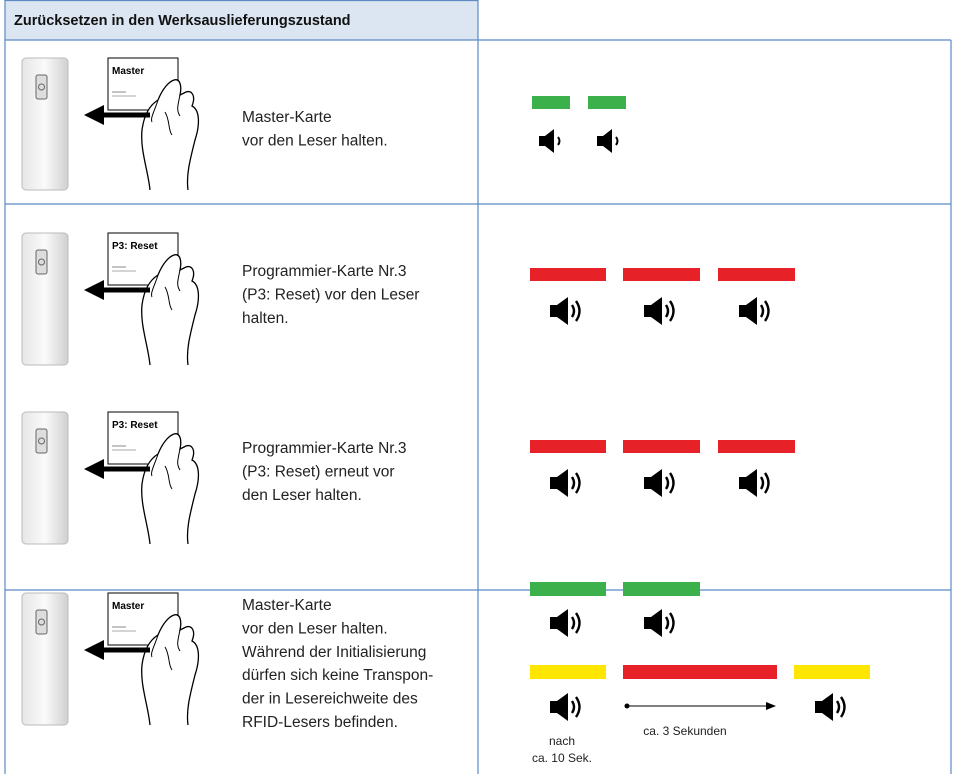  I want to click on delay-label: nach, so click(562, 741).